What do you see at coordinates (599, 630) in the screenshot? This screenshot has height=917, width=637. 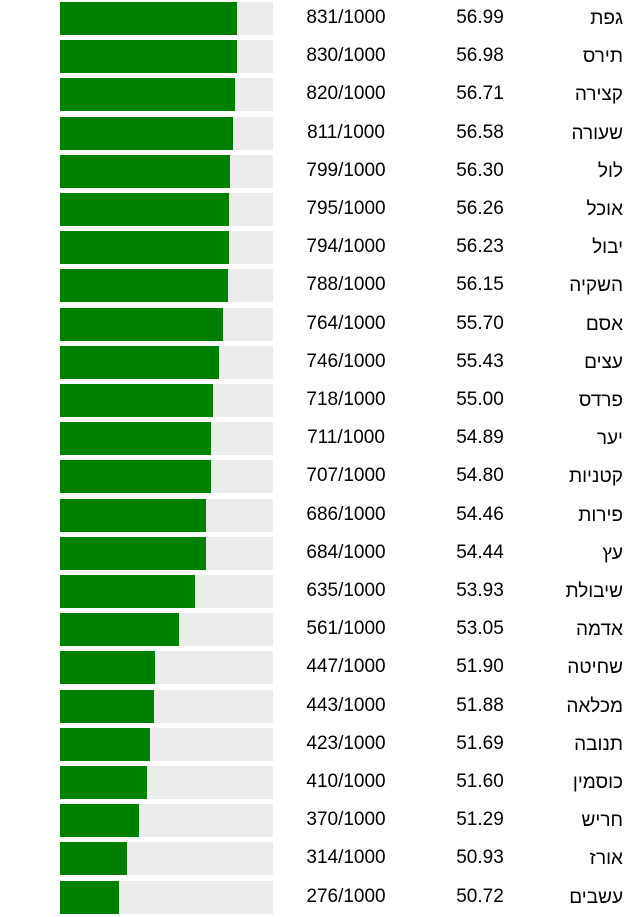 I see `item-name: אדמה` at bounding box center [599, 630].